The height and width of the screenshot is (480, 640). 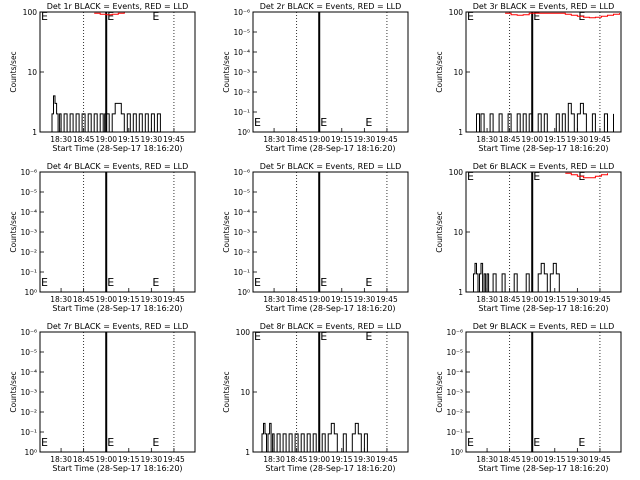 I want to click on panel-title: Det 7r BLACK = Events, RED = LLD, so click(x=118, y=326).